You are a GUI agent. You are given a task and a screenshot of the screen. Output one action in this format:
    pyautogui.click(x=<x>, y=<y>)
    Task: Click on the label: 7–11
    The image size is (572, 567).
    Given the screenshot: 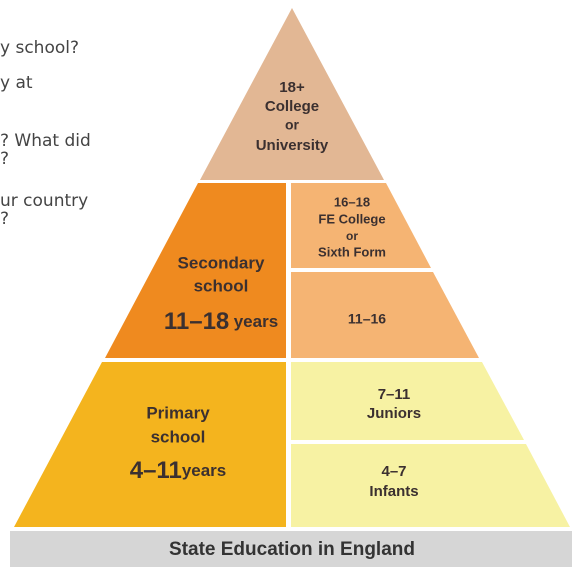 What is the action you would take?
    pyautogui.click(x=394, y=394)
    